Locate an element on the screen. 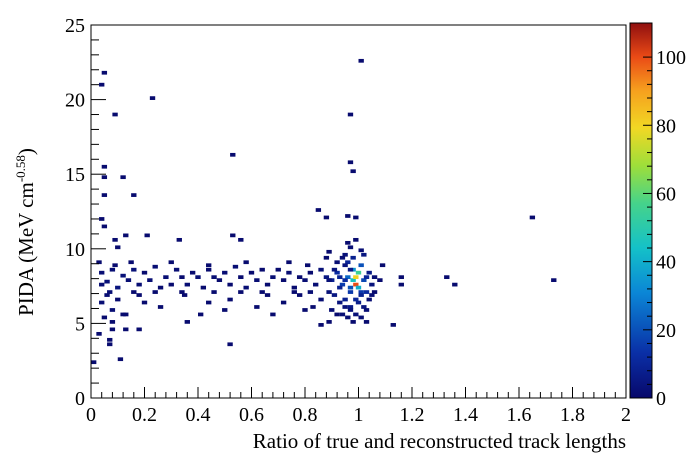 Image resolution: width=698 pixels, height=475 pixels. y-tick-label: 15 is located at coordinates (75, 175).